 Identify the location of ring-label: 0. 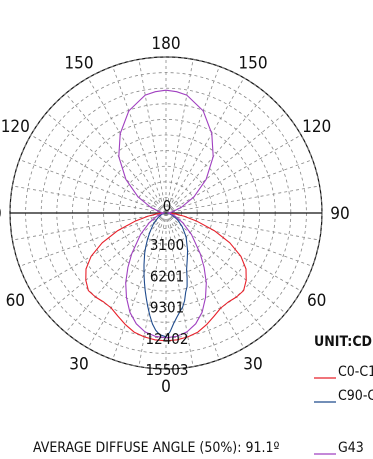
(167, 206).